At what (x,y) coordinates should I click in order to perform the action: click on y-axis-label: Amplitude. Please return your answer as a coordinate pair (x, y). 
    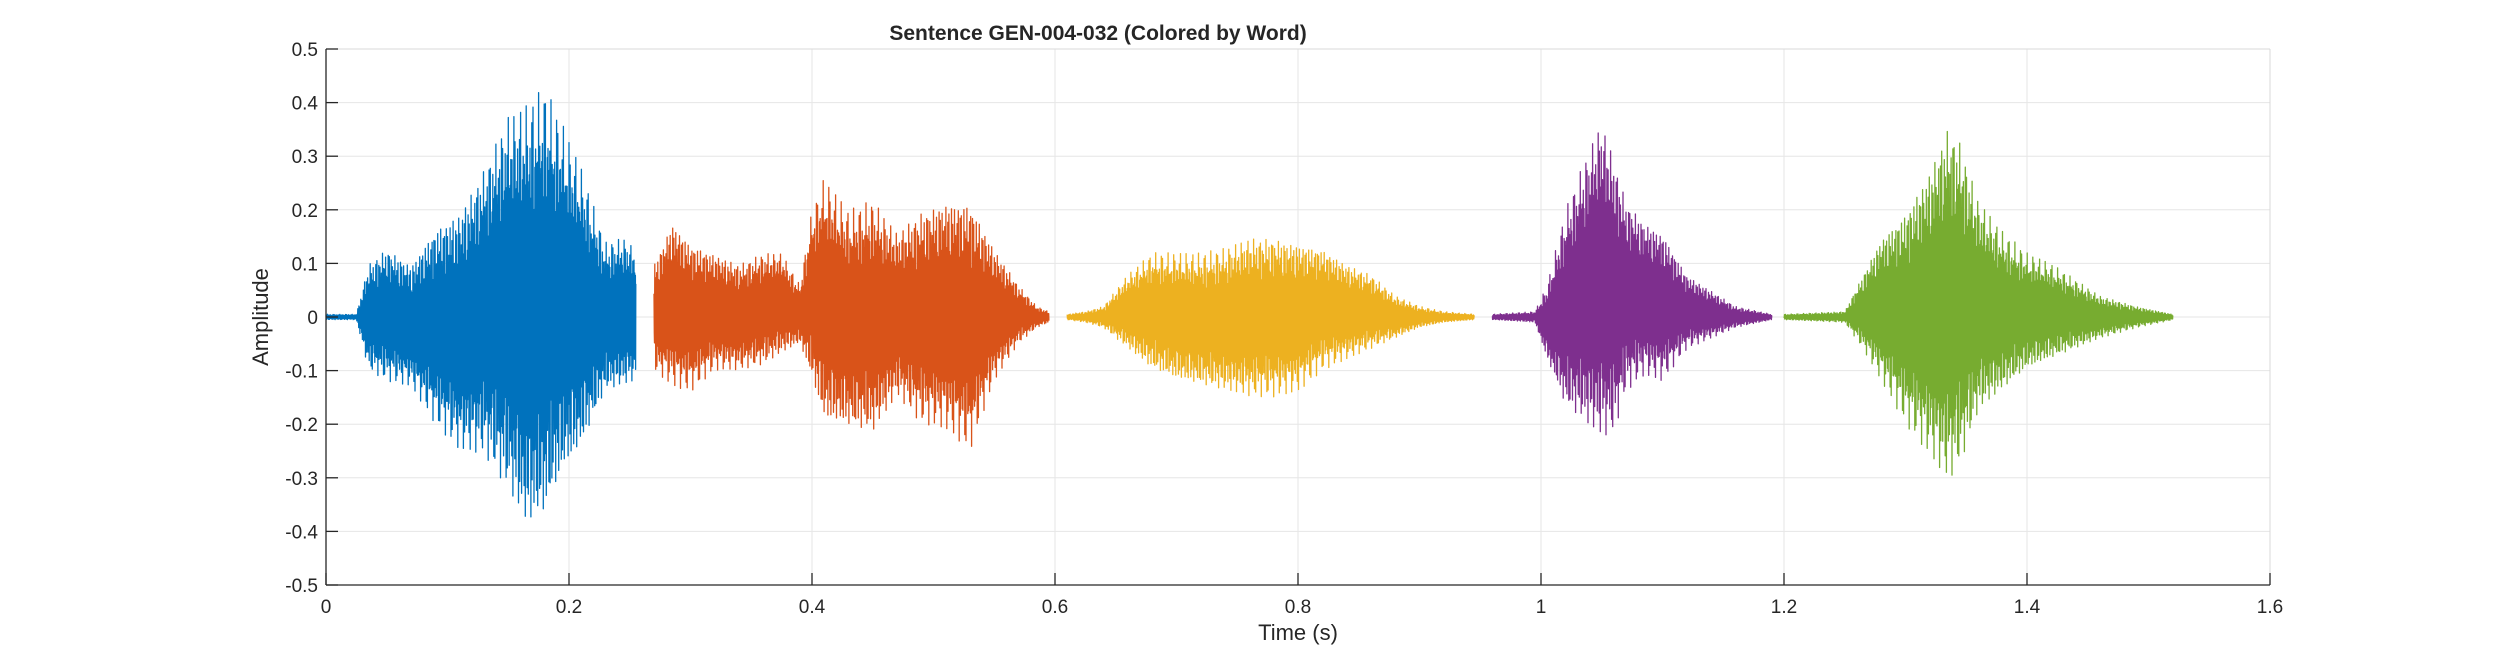
    Looking at the image, I should click on (260, 317).